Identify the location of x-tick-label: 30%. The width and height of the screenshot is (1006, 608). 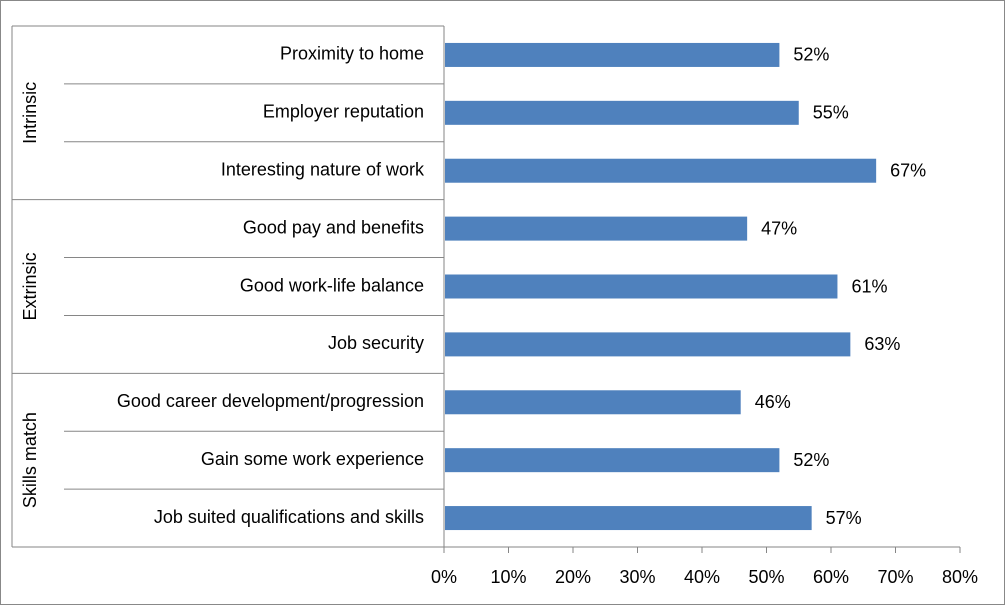
(637, 577).